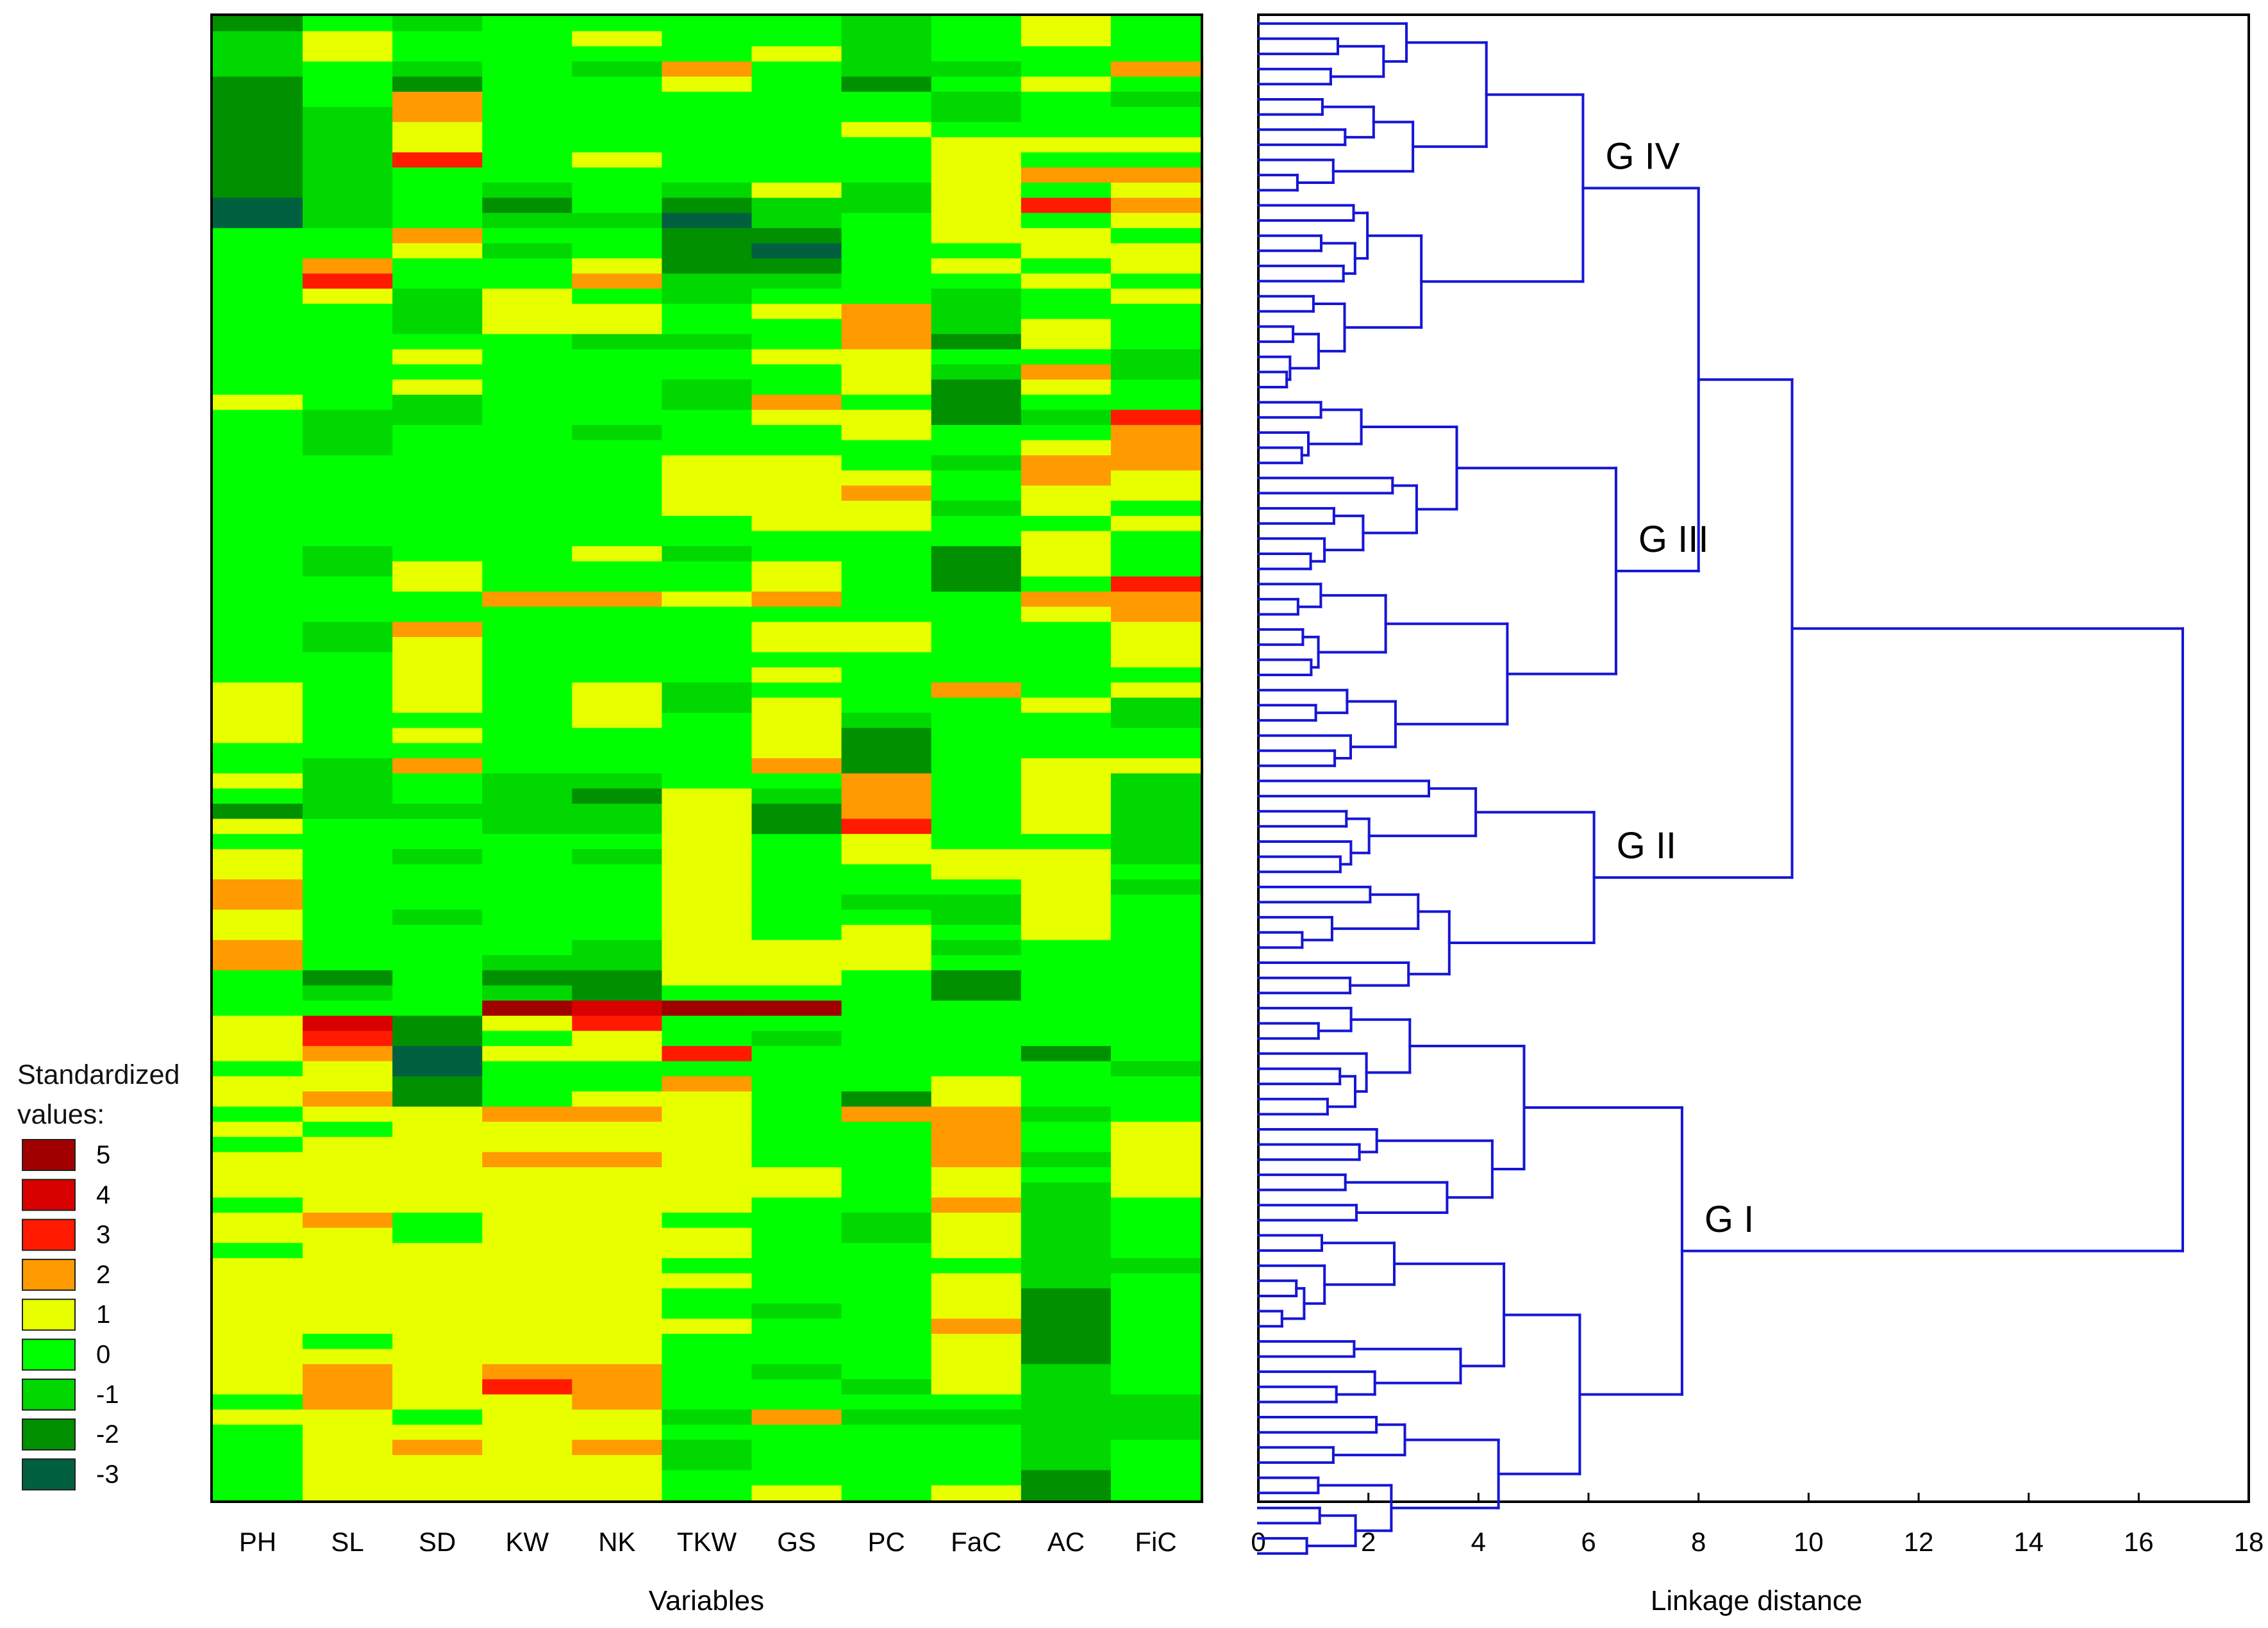 This screenshot has width=2268, height=1628. Describe the element at coordinates (107, 1434) in the screenshot. I see `legend-label: -2` at that location.